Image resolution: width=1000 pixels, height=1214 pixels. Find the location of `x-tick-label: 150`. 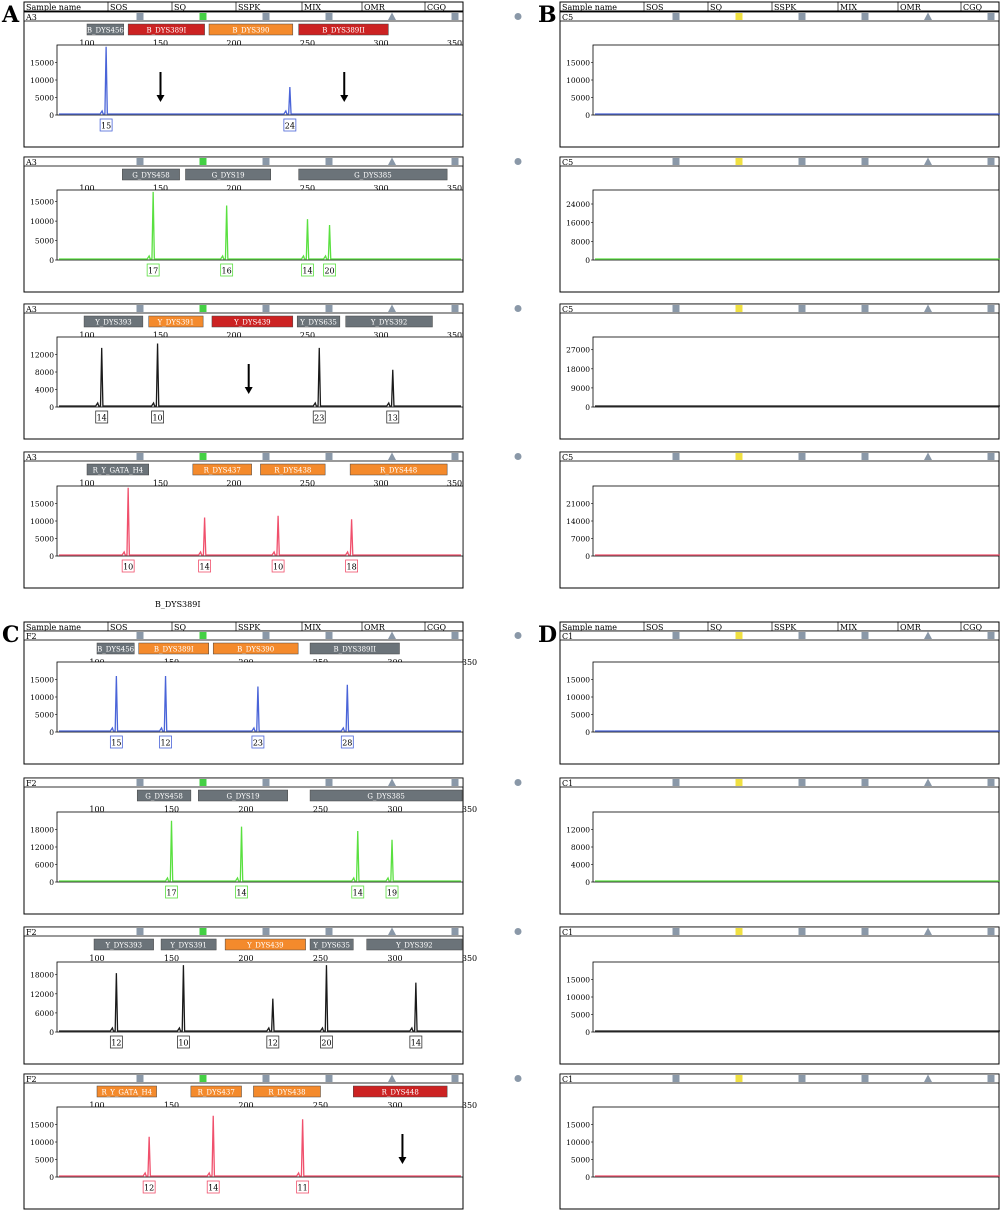

x-tick-label: 150 is located at coordinates (160, 188).